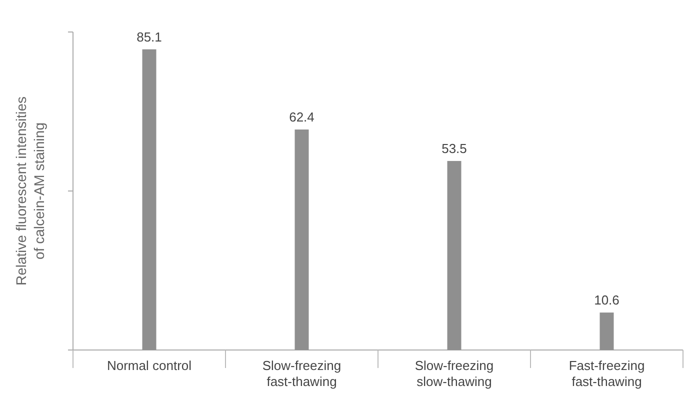  What do you see at coordinates (149, 365) in the screenshot?
I see `x-tick-label: Normal control` at bounding box center [149, 365].